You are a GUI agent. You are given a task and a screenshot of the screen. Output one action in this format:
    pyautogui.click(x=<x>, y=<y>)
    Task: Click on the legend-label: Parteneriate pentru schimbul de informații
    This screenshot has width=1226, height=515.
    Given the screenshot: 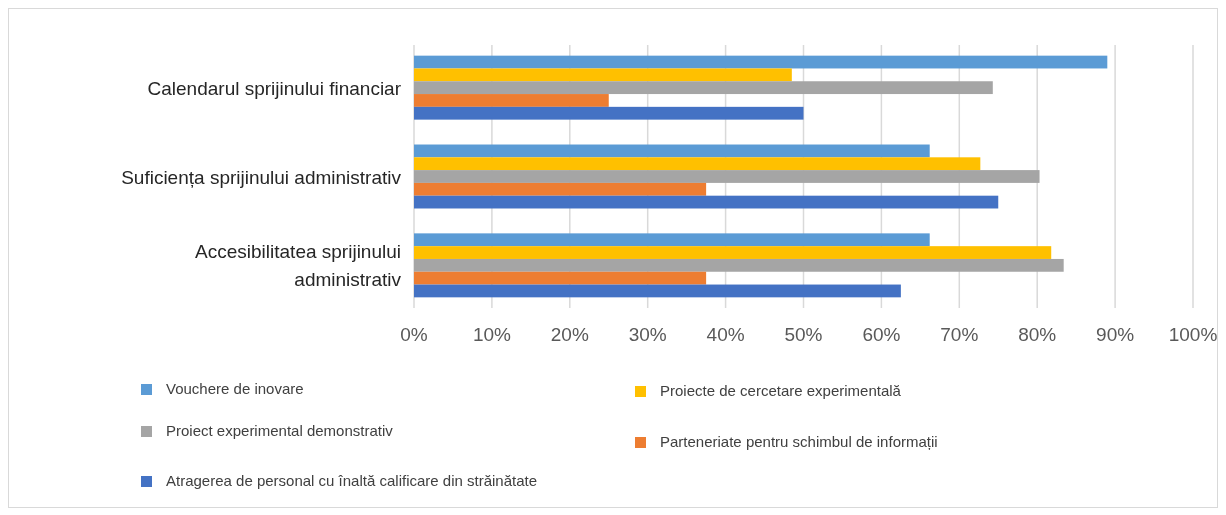 What is the action you would take?
    pyautogui.click(x=799, y=441)
    